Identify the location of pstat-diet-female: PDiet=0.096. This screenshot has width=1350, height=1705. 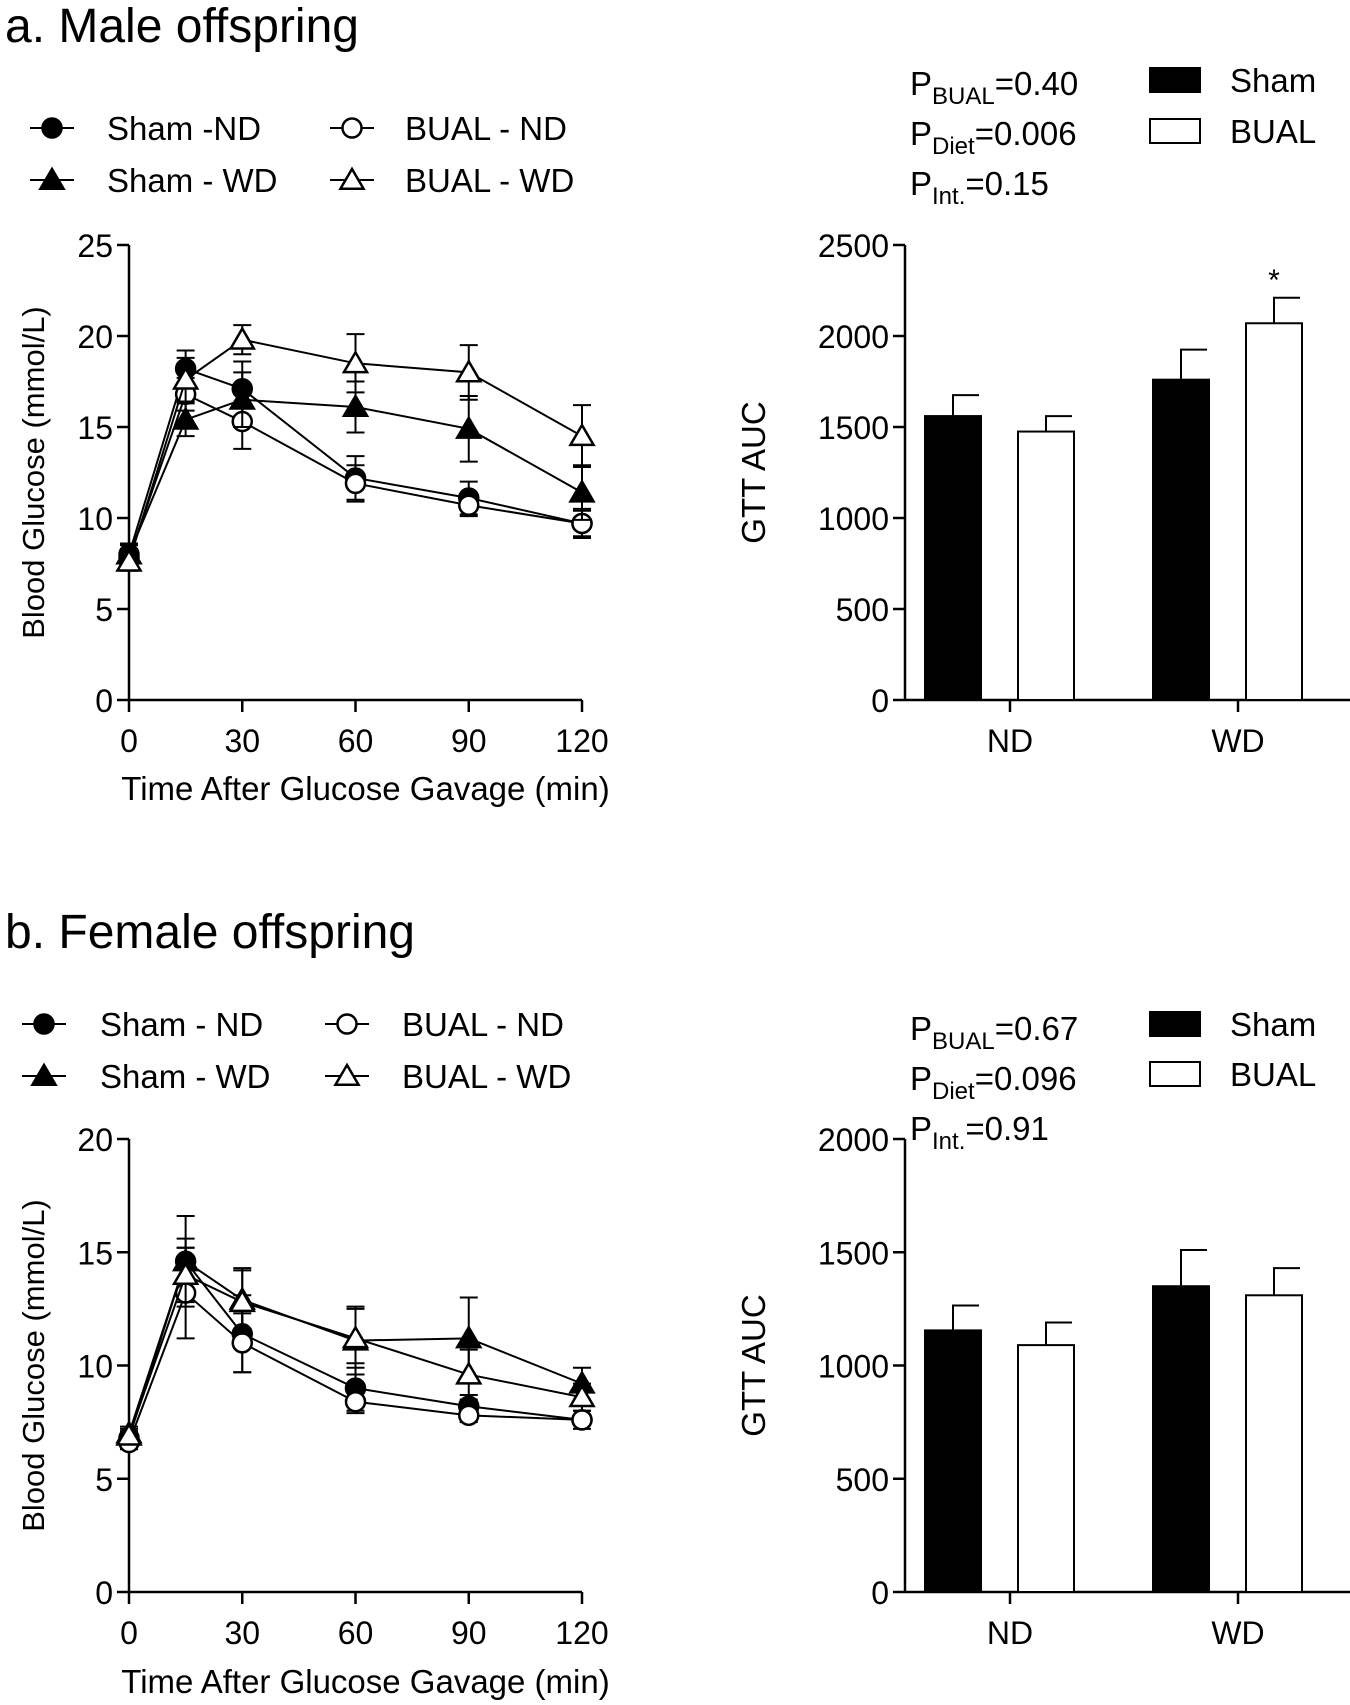
(993, 1082).